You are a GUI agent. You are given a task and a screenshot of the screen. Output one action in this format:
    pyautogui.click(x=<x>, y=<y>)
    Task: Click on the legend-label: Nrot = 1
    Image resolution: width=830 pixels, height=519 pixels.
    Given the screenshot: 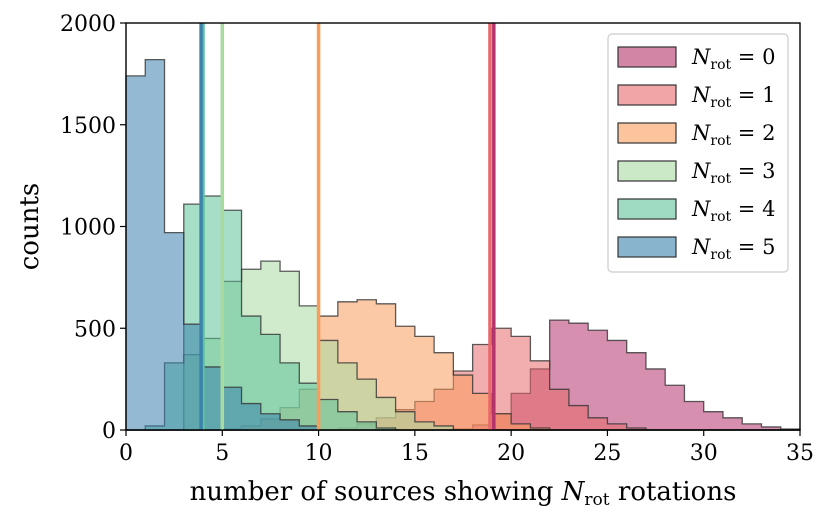 What is the action you would take?
    pyautogui.click(x=733, y=97)
    